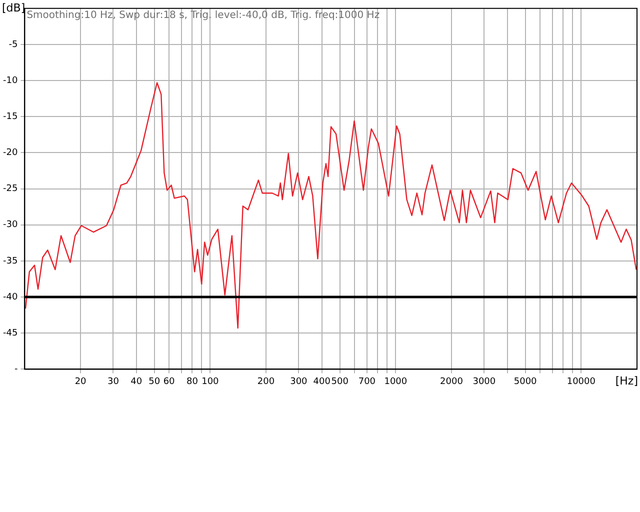 The width and height of the screenshot is (640, 512). What do you see at coordinates (14, 7) in the screenshot?
I see `y-axis-title: [dB]` at bounding box center [14, 7].